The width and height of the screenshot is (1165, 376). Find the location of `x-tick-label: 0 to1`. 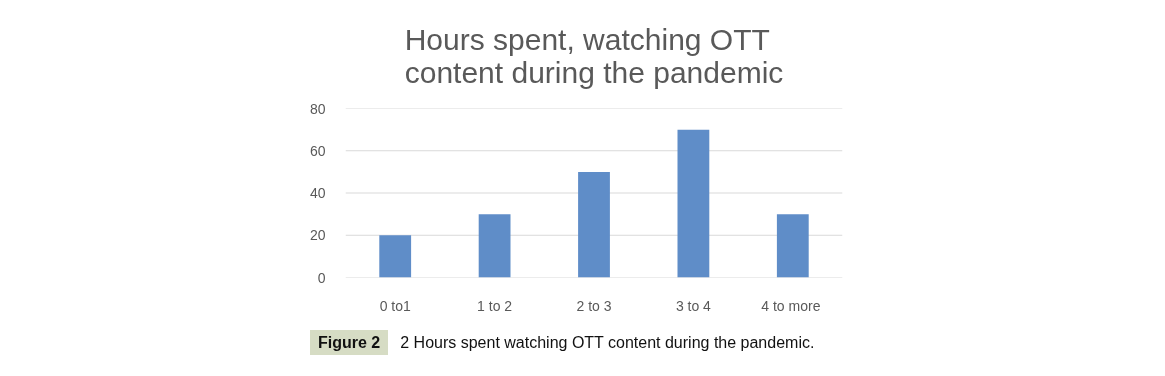

x-tick-label: 0 to1 is located at coordinates (395, 305).